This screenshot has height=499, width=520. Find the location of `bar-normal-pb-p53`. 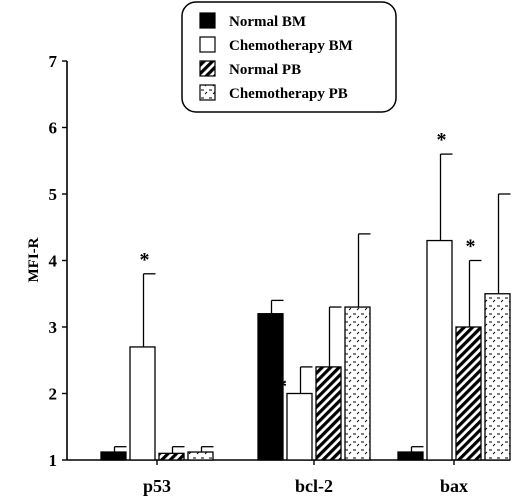

bar-normal-pb-p53 is located at coordinates (171, 456).